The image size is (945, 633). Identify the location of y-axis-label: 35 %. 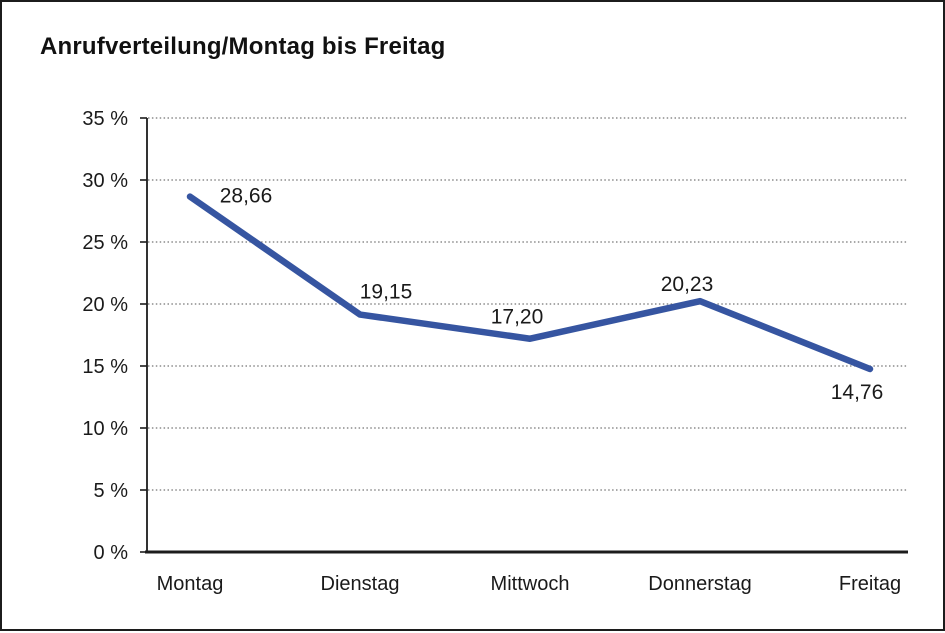
(105, 119).